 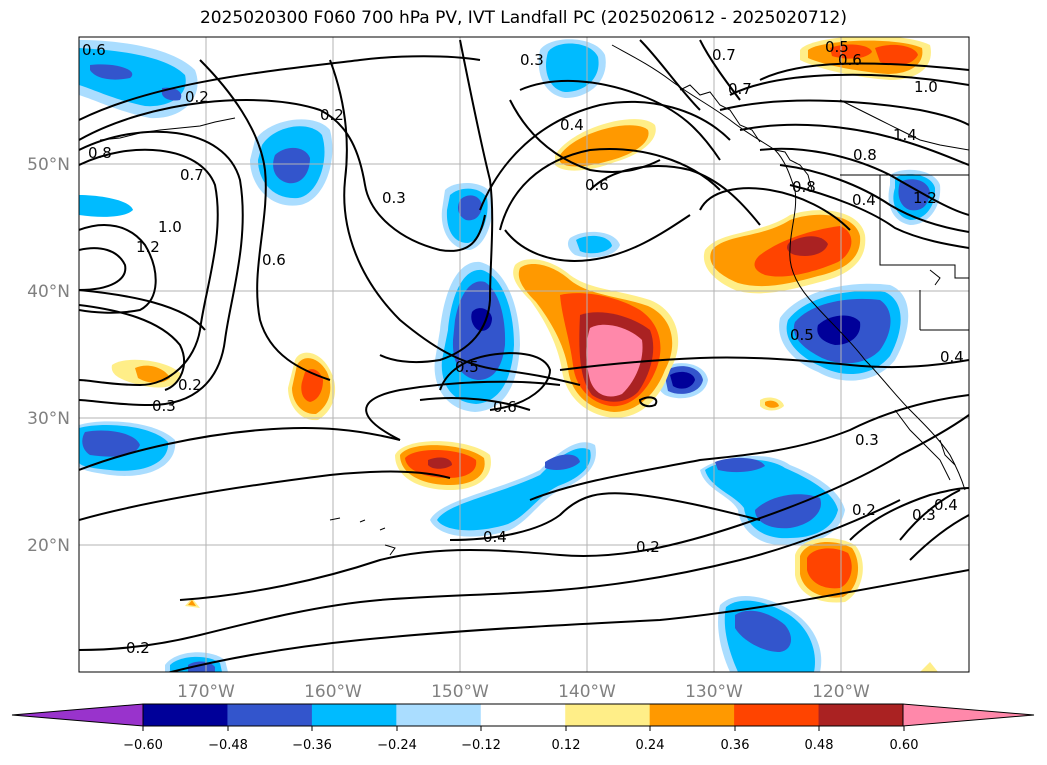 What do you see at coordinates (523, 692) in the screenshot?
I see `longitude-labels: 170°W 160°W 150°W 140°W 130°W 120°W` at bounding box center [523, 692].